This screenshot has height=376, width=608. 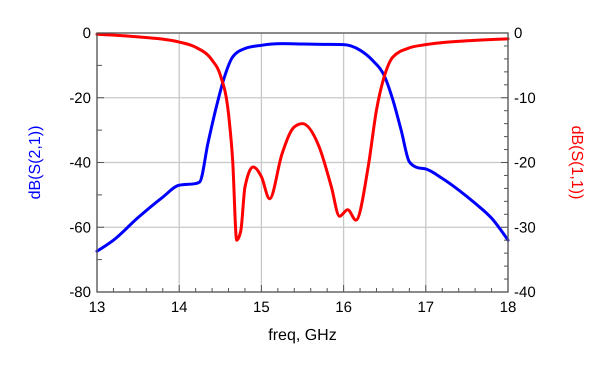 I want to click on y2-tick-label: -40, so click(x=525, y=292).